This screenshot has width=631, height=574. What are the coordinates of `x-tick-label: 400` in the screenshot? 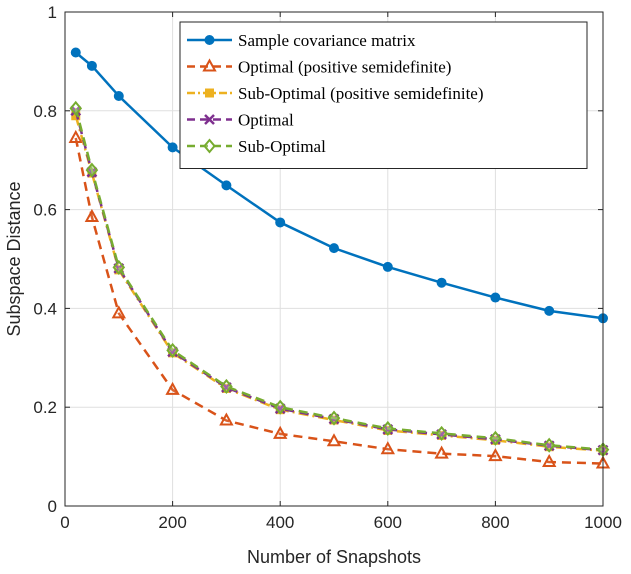 It's located at (280, 522).